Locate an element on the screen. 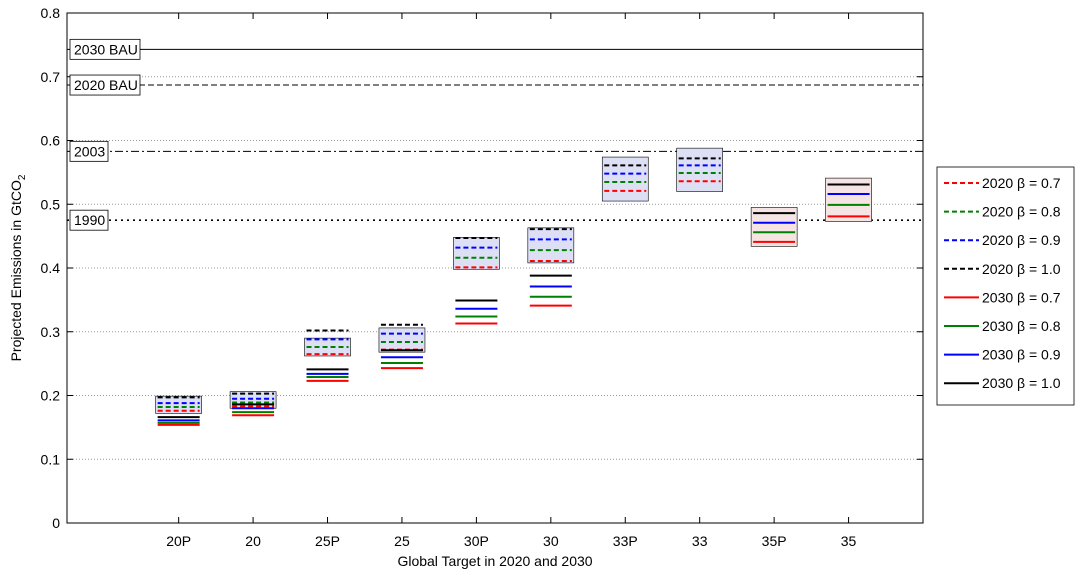 The height and width of the screenshot is (571, 1084). x-tick-label: 33 is located at coordinates (700, 541).